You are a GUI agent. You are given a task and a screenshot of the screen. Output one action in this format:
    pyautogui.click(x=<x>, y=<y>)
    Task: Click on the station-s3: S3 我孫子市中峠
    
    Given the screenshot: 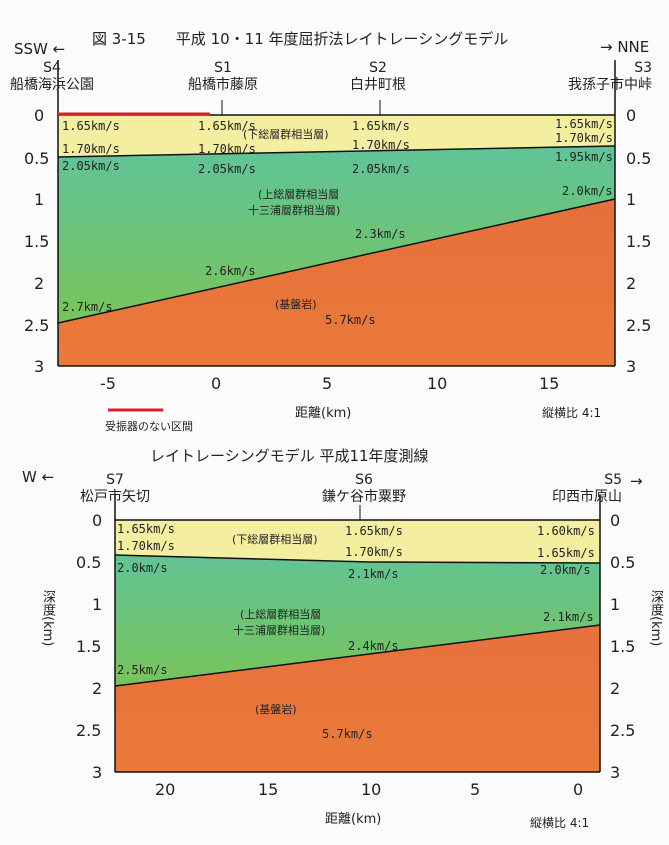 What is the action you would take?
    pyautogui.click(x=610, y=76)
    